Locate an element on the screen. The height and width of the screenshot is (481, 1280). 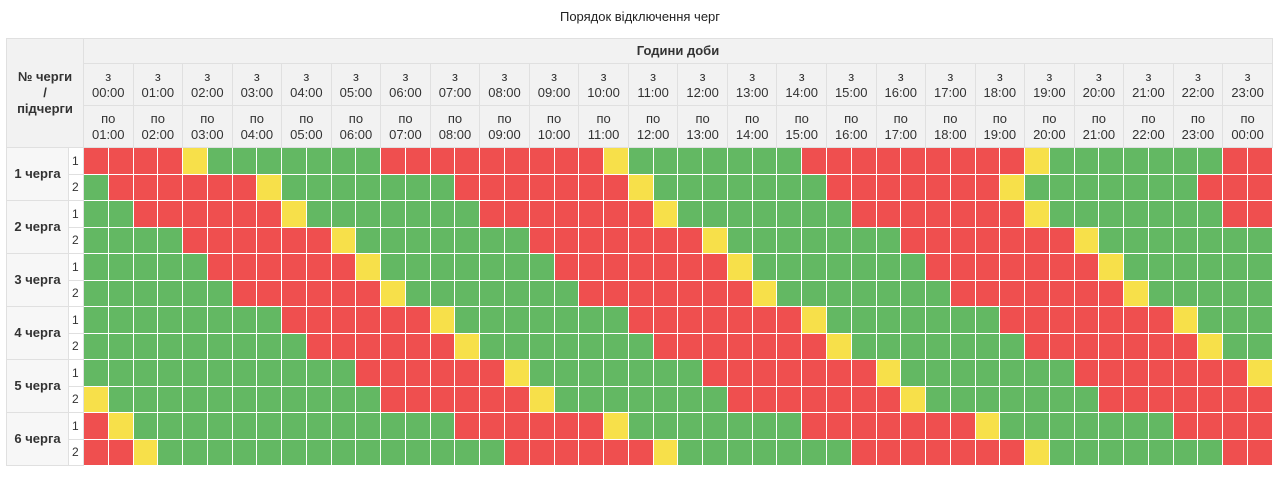
hour-to-header: по 07:00 is located at coordinates (405, 126).